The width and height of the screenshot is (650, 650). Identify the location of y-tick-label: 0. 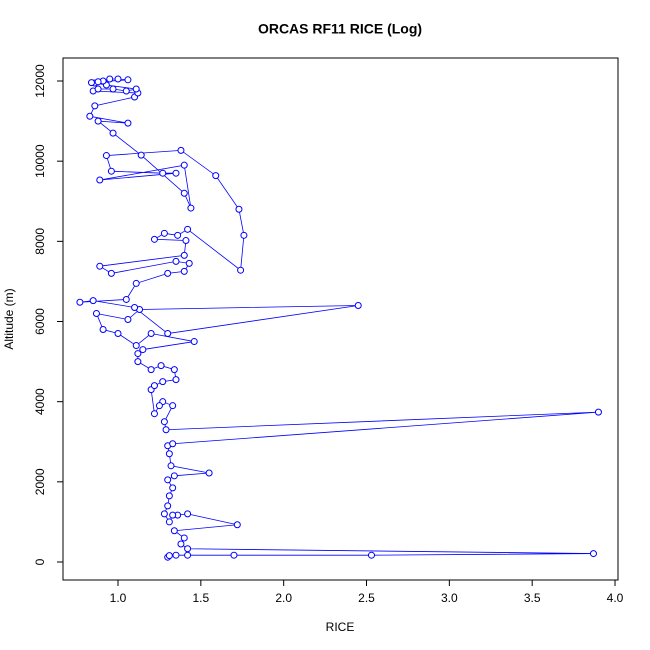
(40, 561).